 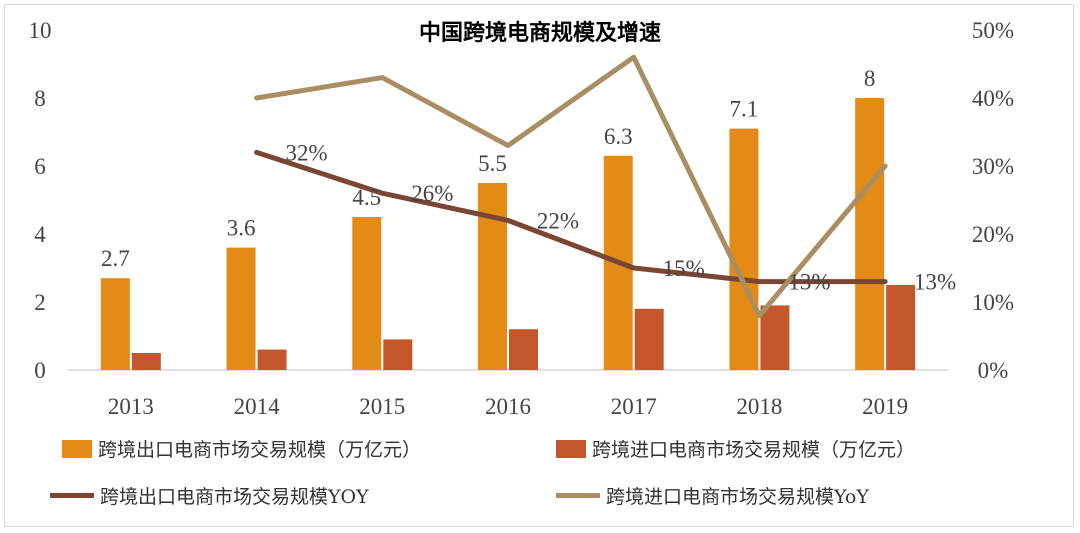 What do you see at coordinates (40, 302) in the screenshot?
I see `y-tick-label: 2` at bounding box center [40, 302].